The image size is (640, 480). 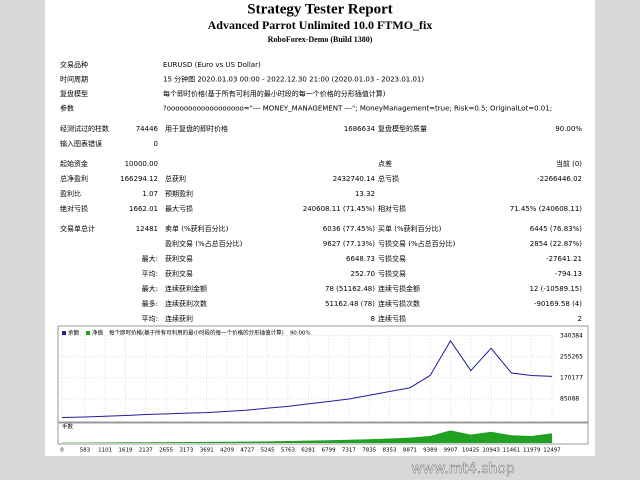 I want to click on lots-label: 手数, so click(x=68, y=427).